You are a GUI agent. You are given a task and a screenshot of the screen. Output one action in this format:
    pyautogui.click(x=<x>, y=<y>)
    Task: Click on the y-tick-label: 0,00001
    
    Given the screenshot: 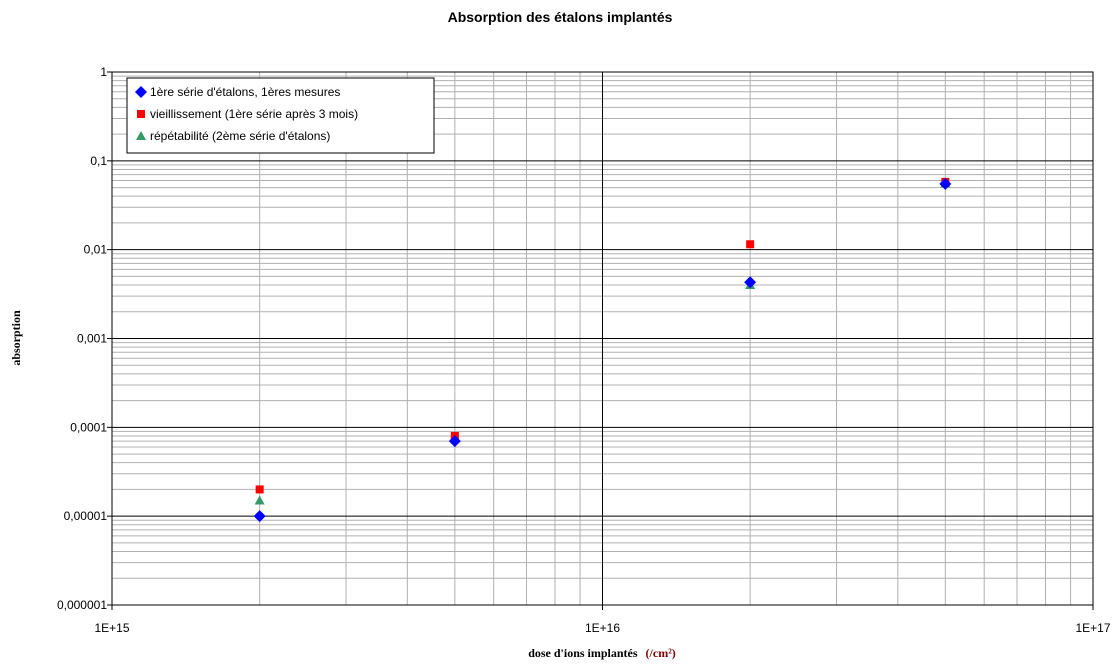 What is the action you would take?
    pyautogui.click(x=86, y=516)
    